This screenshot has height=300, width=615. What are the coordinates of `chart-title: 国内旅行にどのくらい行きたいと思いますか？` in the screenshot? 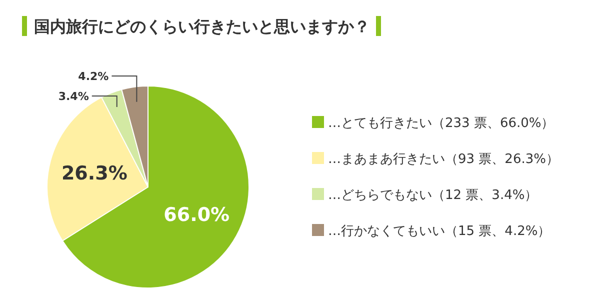 It's located at (202, 26).